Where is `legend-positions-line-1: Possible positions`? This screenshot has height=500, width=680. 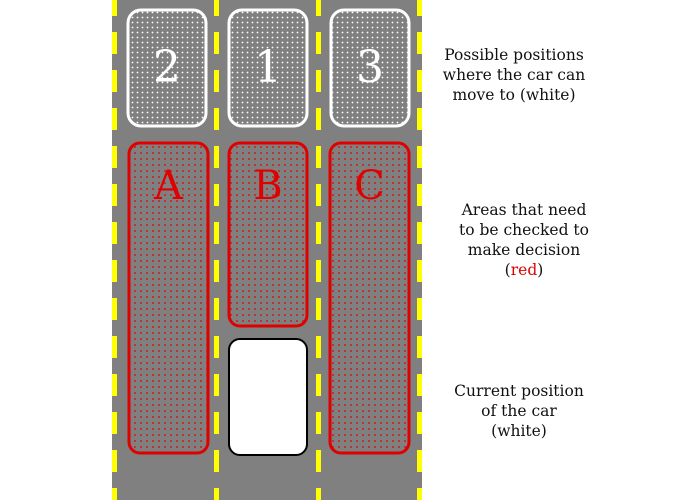 legend-positions-line-1: Possible positions is located at coordinates (514, 55).